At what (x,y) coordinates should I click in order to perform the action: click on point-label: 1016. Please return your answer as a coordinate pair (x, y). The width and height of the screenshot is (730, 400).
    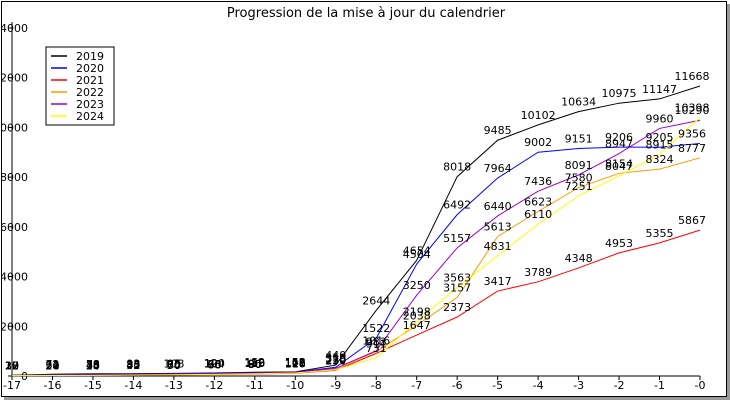
    Looking at the image, I should click on (376, 341).